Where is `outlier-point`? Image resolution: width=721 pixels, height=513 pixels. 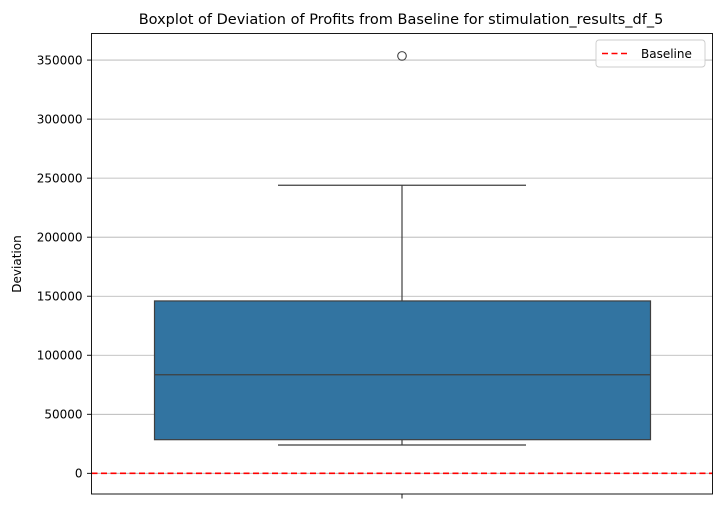 outlier-point is located at coordinates (402, 56).